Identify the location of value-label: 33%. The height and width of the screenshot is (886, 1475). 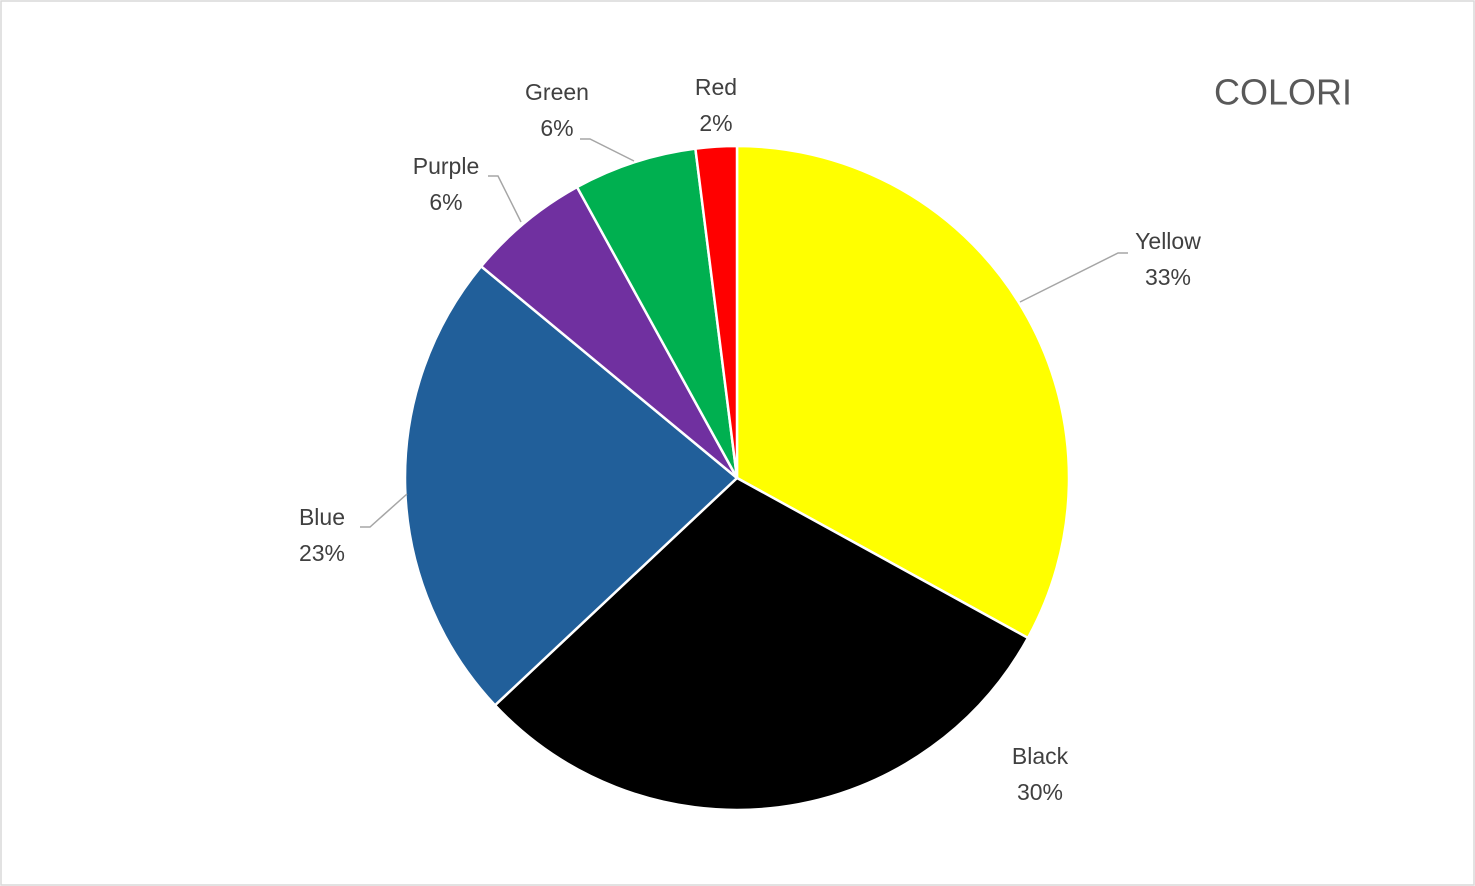
(1168, 277).